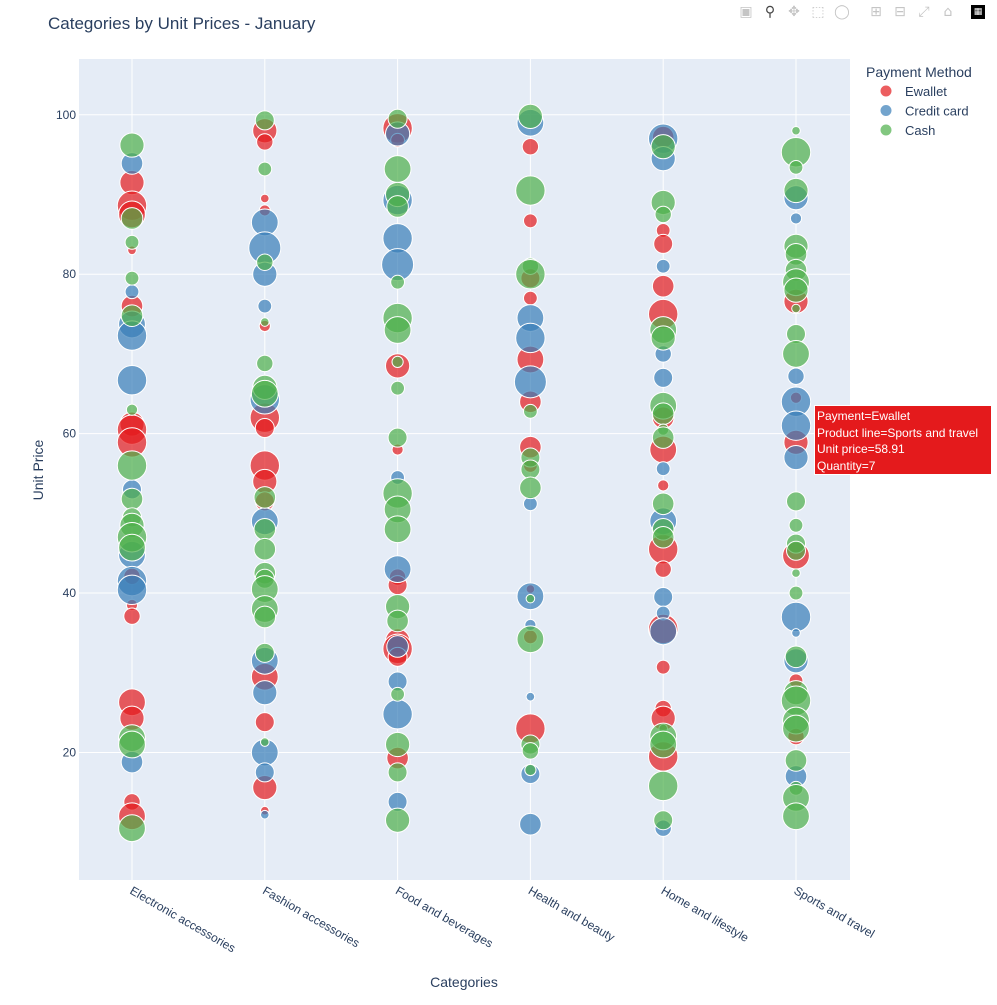 The image size is (997, 1005). I want to click on reset-axes-icon: ⌂, so click(948, 12).